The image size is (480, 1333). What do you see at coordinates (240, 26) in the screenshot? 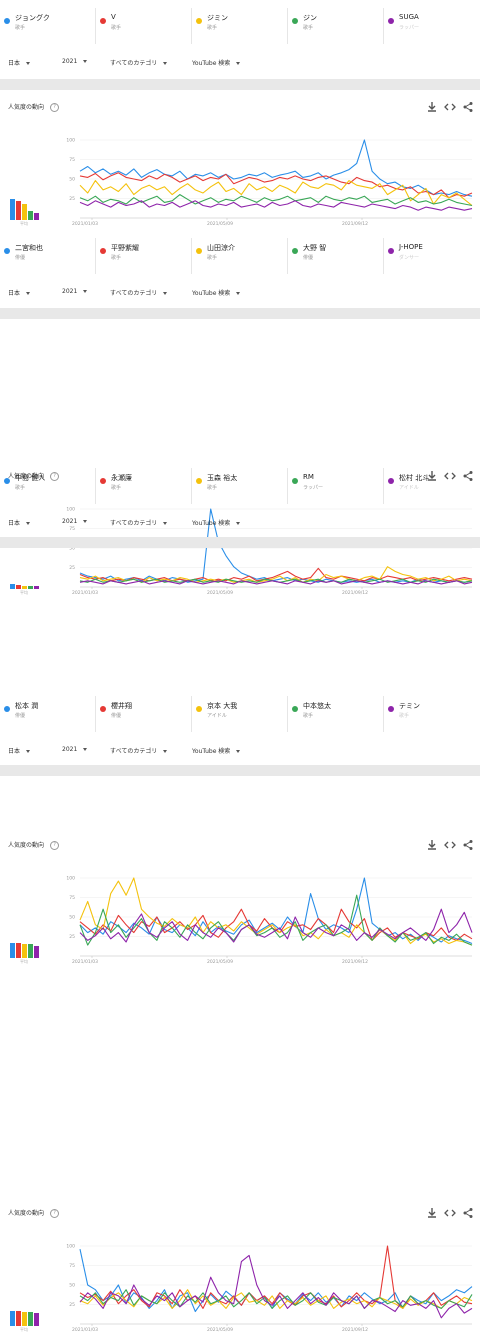
I see `term-chip: ジミン 歌手` at bounding box center [240, 26].